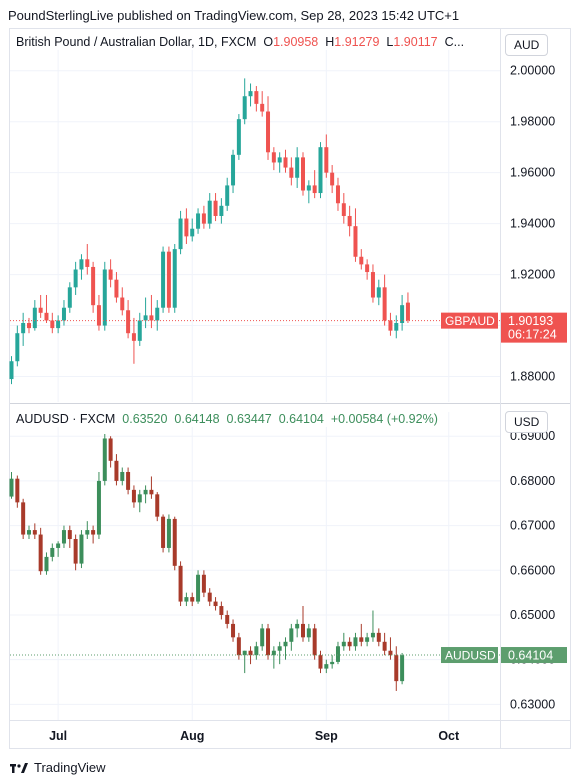  I want to click on footer-brand: TradingView, so click(58, 767).